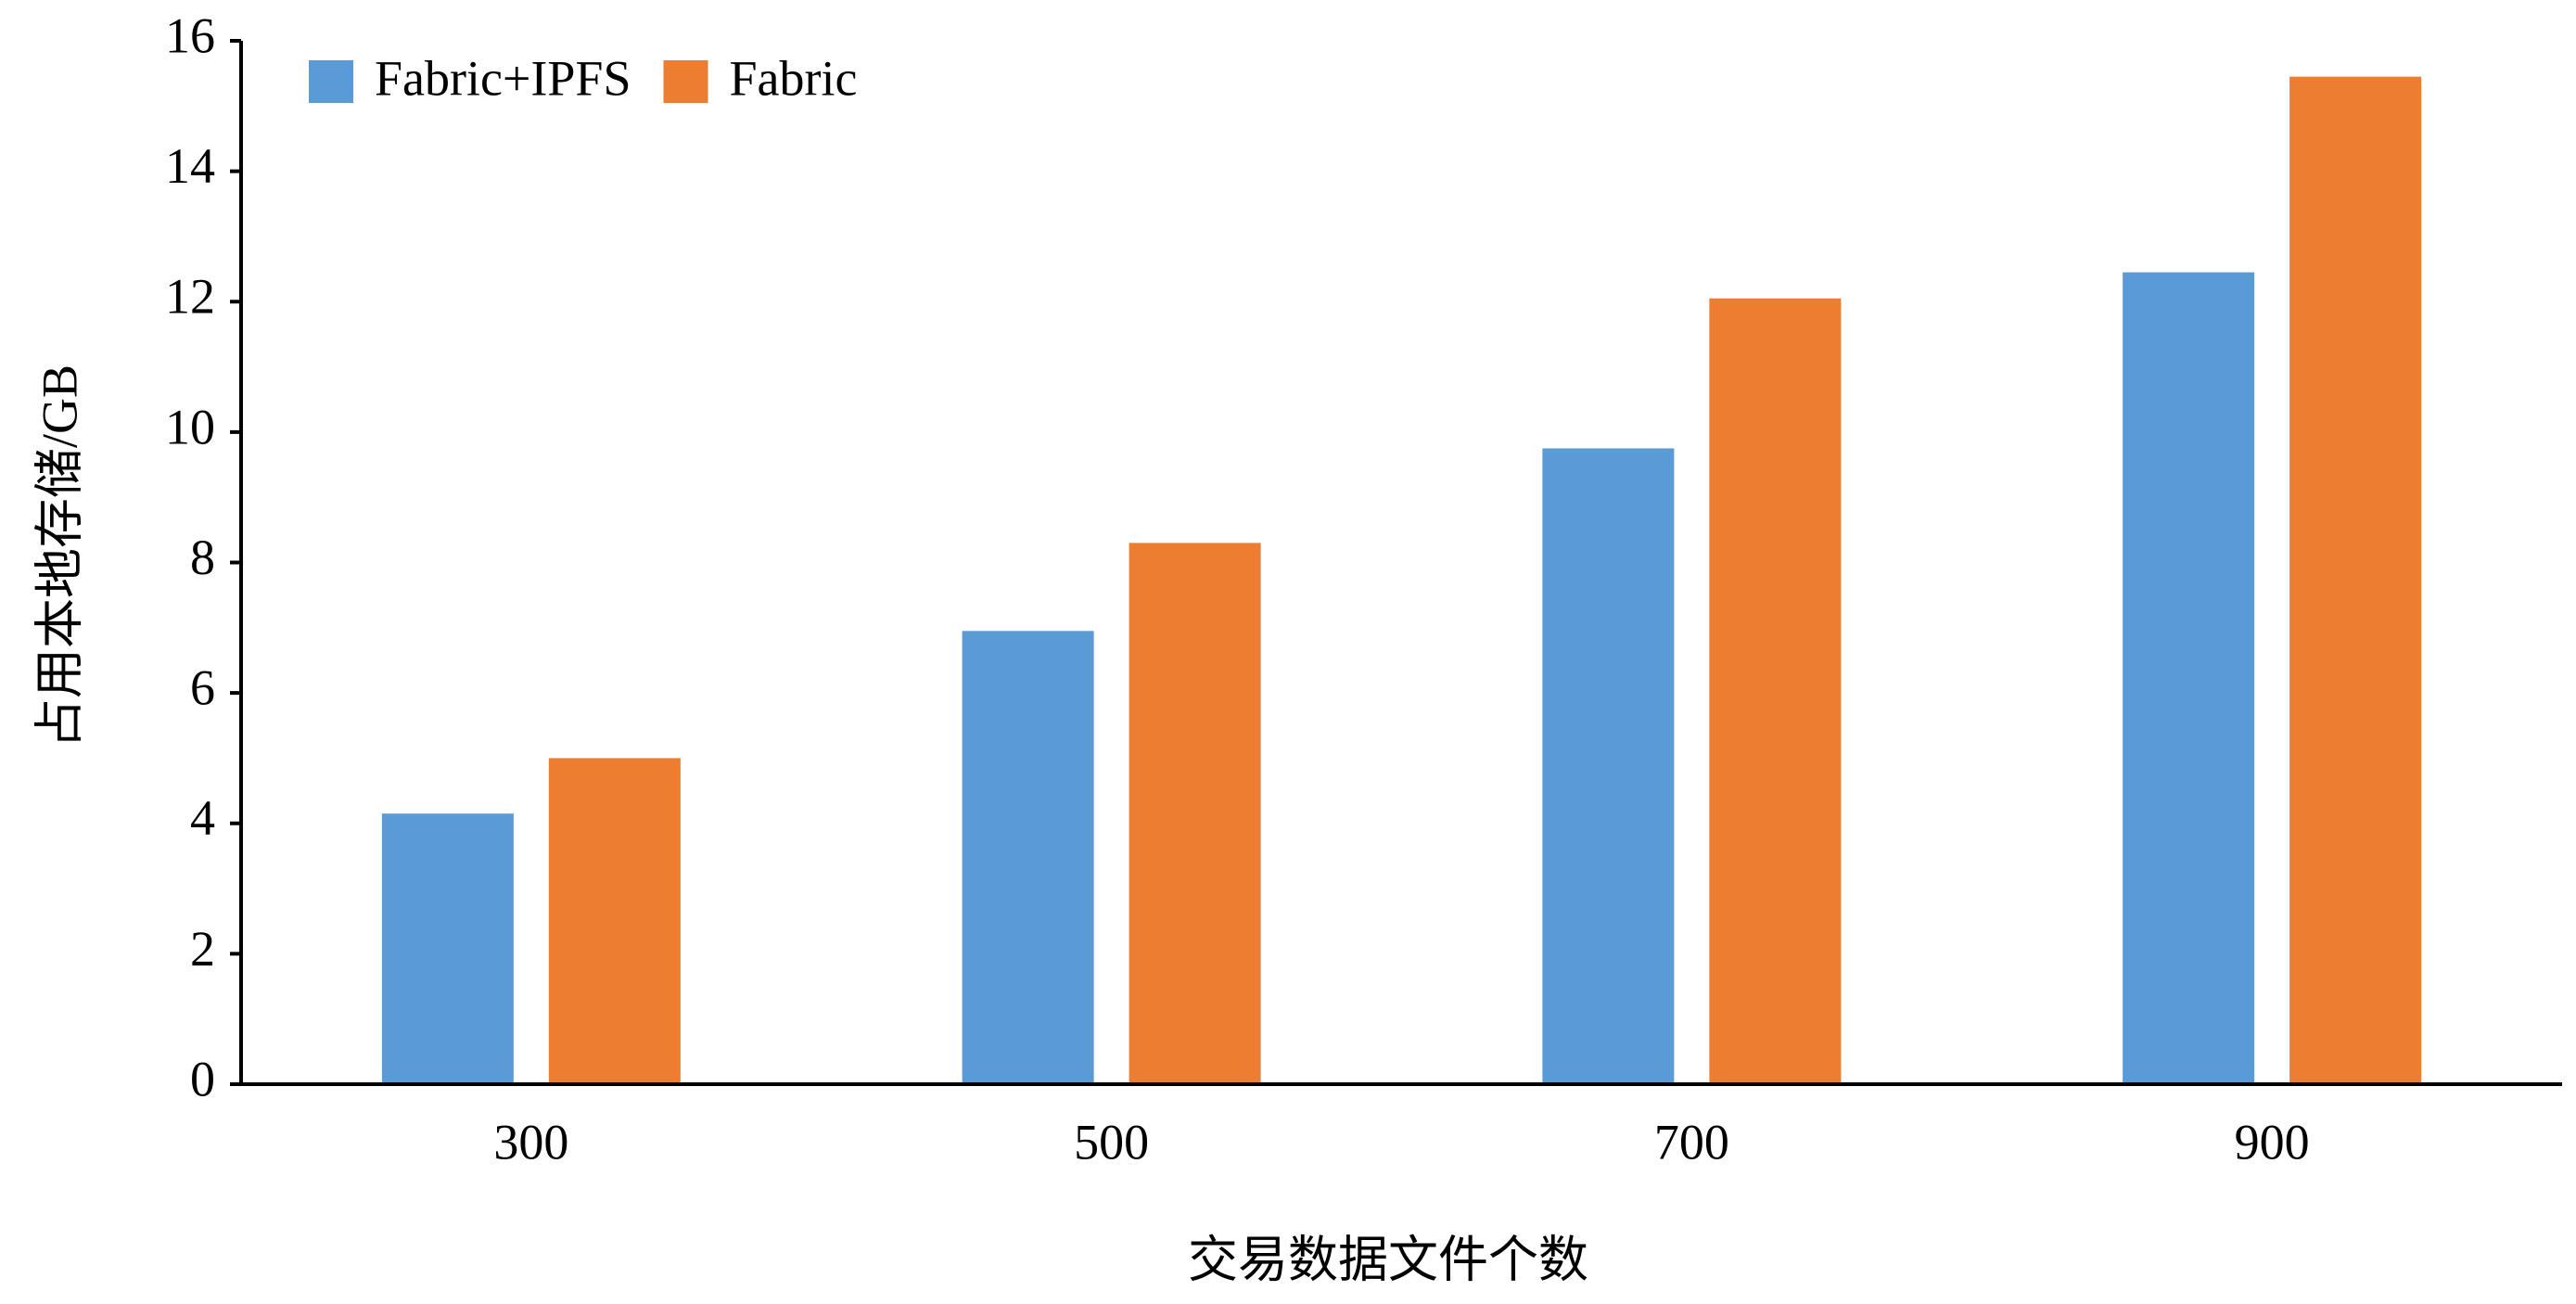 This screenshot has height=1304, width=2576. Describe the element at coordinates (190, 35) in the screenshot. I see `y-tick-label: 16` at that location.